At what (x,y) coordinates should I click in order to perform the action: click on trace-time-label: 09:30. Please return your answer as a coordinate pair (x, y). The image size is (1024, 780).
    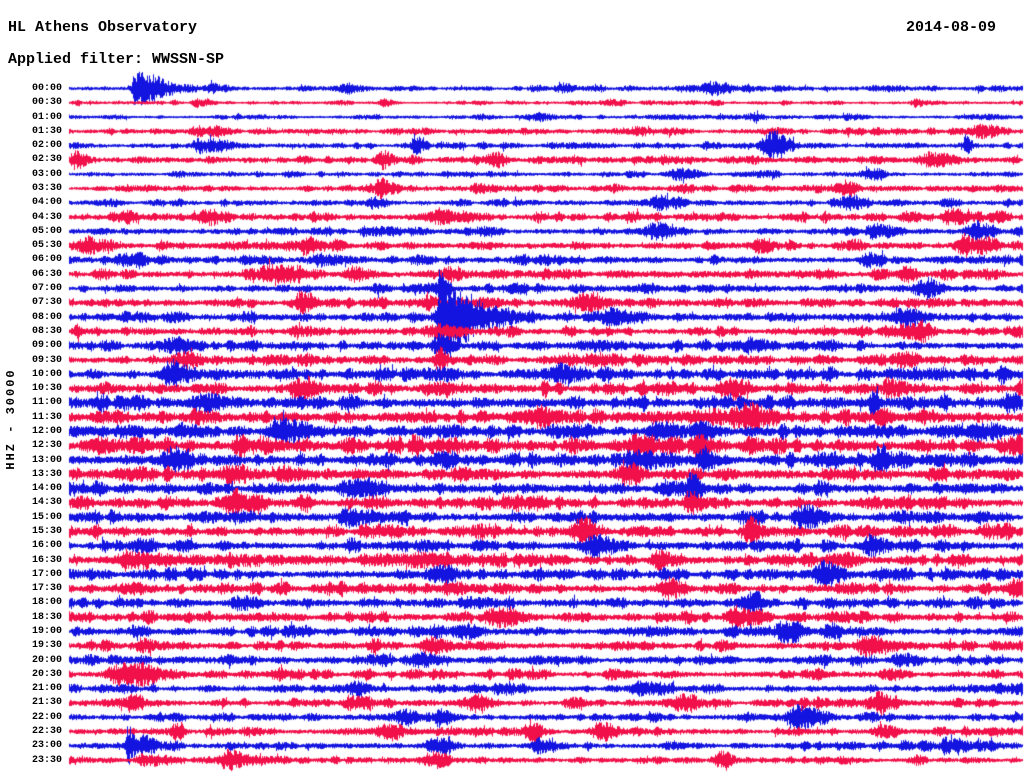
    Looking at the image, I should click on (46, 360).